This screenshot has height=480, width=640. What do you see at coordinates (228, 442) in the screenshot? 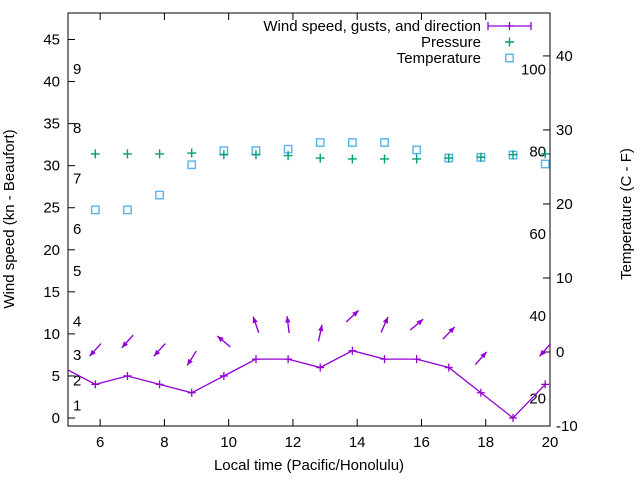
I see `x-tick-label: 10` at bounding box center [228, 442].